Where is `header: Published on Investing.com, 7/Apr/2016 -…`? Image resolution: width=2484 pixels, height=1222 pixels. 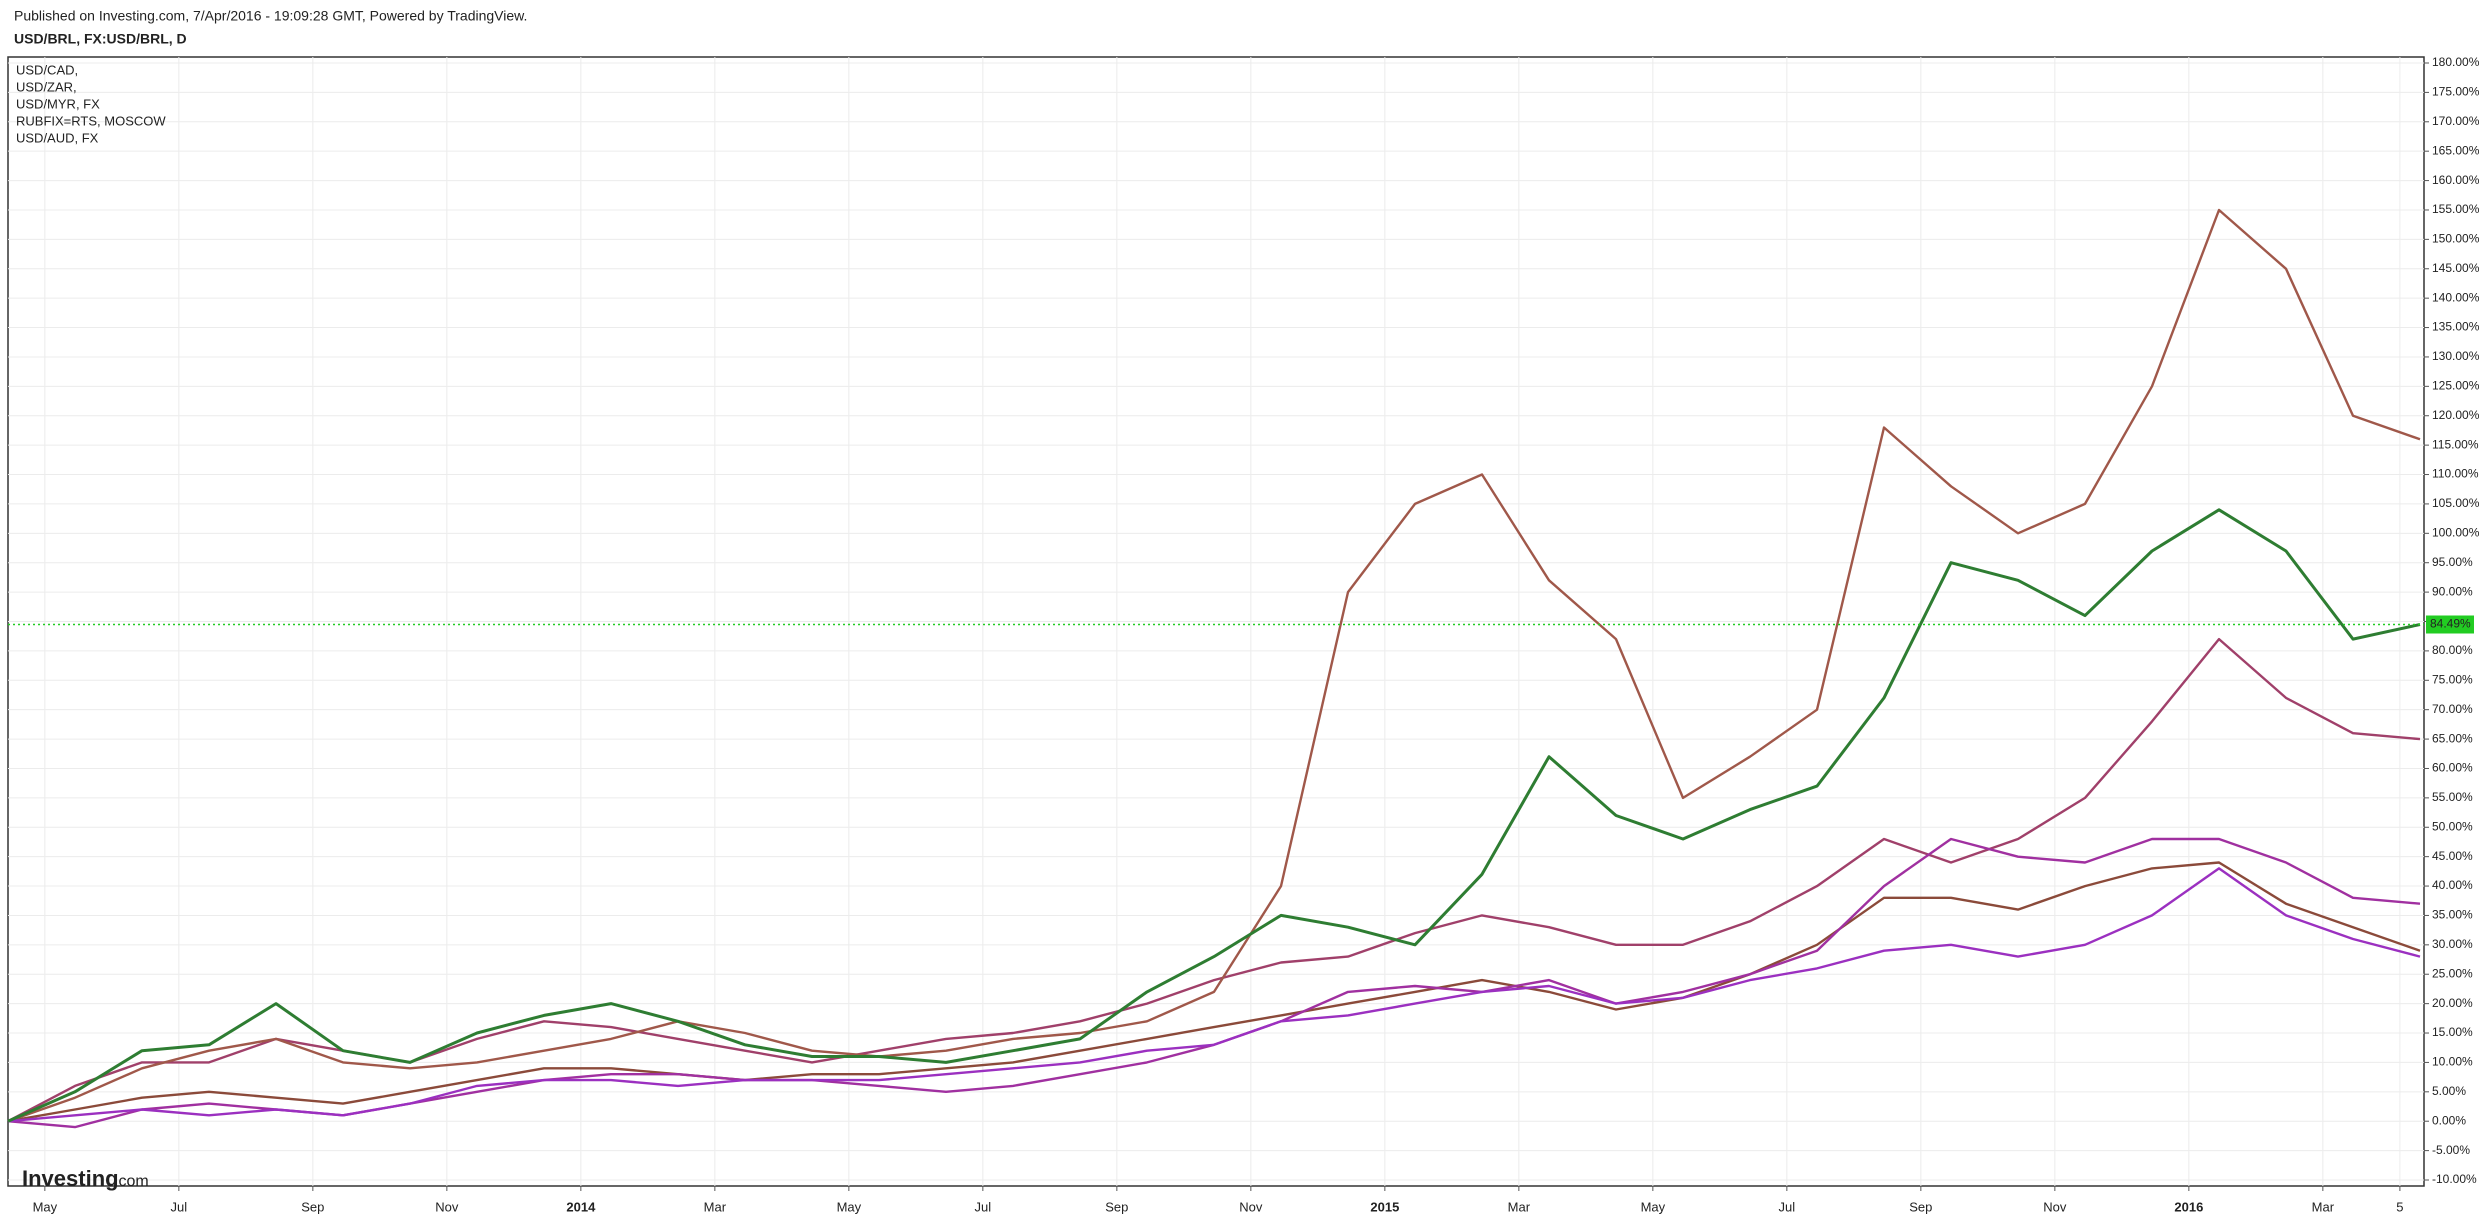 header: Published on Investing.com, 7/Apr/2016 -… is located at coordinates (270, 16).